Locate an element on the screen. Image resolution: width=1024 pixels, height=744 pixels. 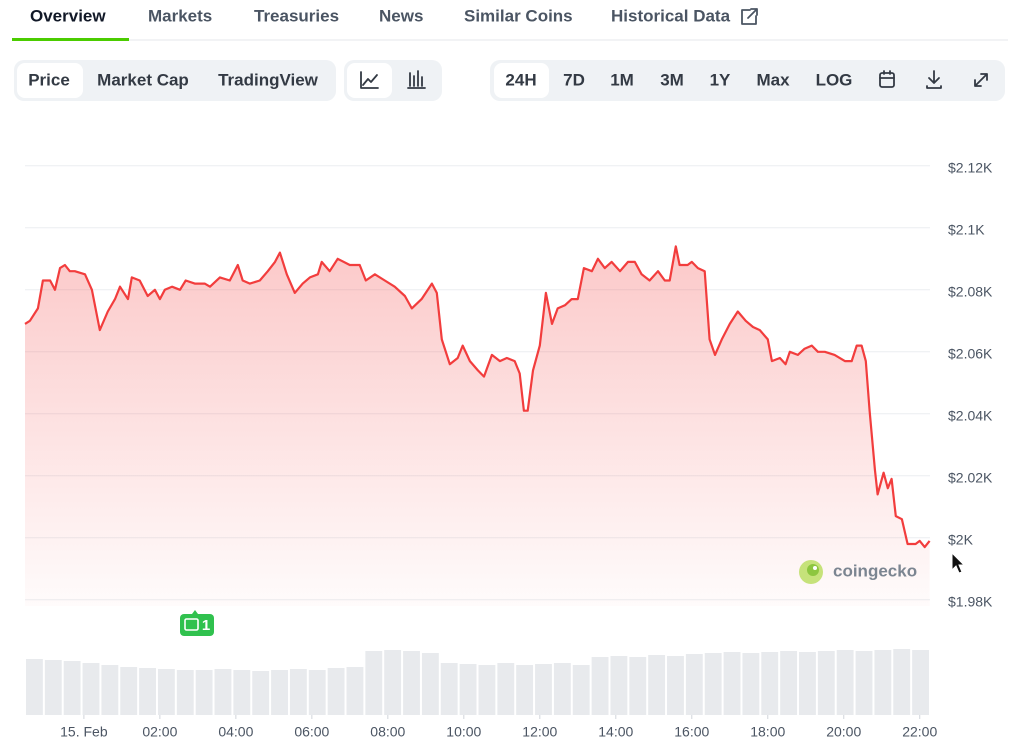
mode-button: Market Cap is located at coordinates (143, 79).